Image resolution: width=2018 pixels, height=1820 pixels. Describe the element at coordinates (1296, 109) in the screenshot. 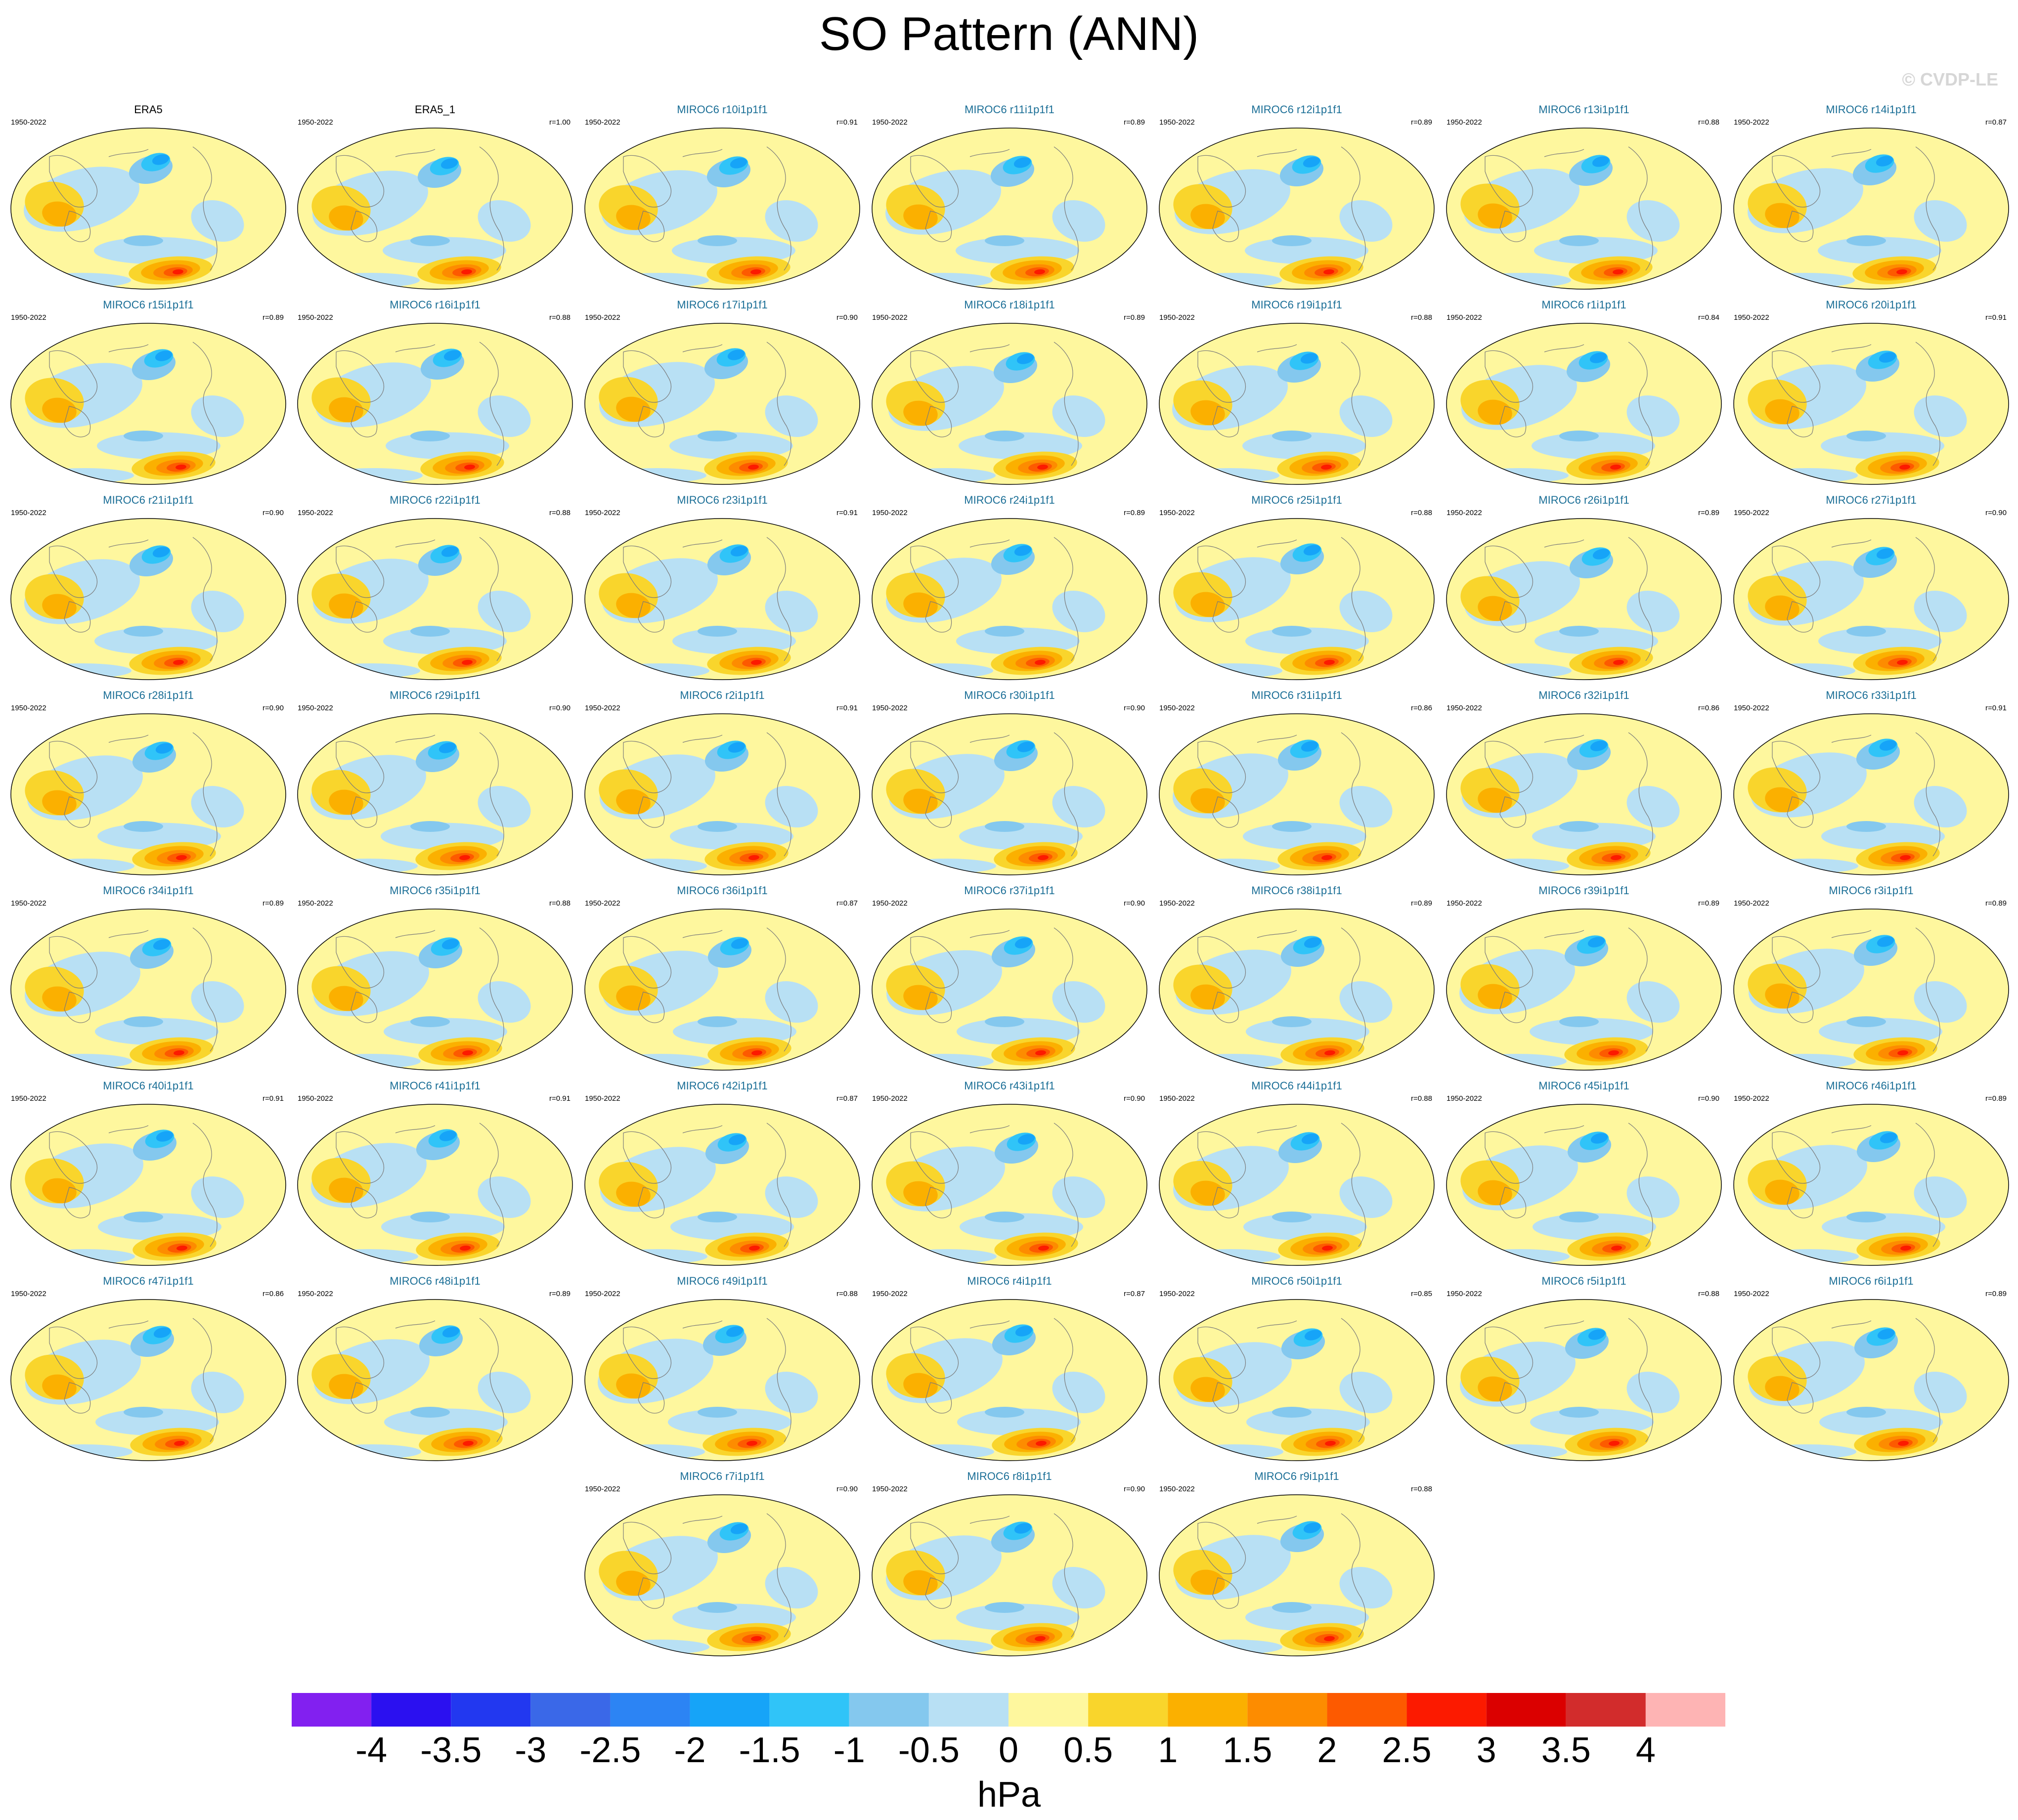

I see `panel-title: MIROC6 r12i1p1f1` at that location.